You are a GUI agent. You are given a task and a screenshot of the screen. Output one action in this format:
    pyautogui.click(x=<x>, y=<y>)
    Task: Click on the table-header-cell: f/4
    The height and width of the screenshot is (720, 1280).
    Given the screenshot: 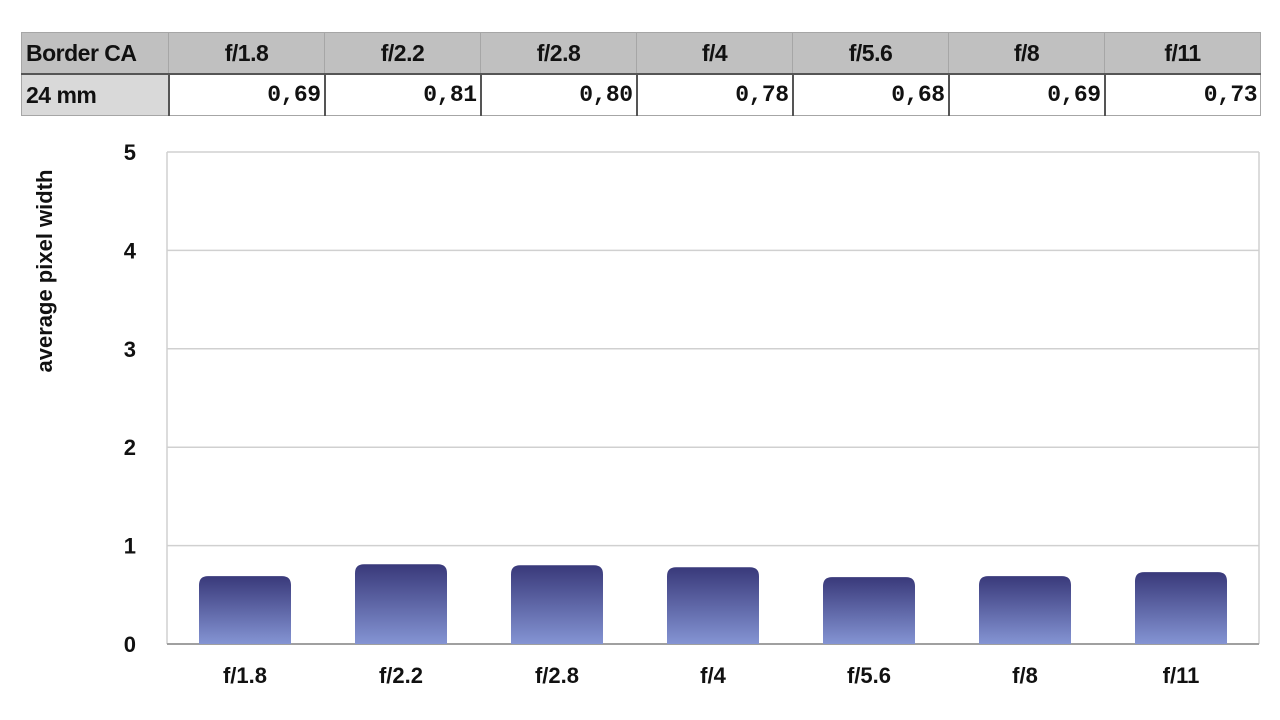 What is the action you would take?
    pyautogui.click(x=714, y=53)
    